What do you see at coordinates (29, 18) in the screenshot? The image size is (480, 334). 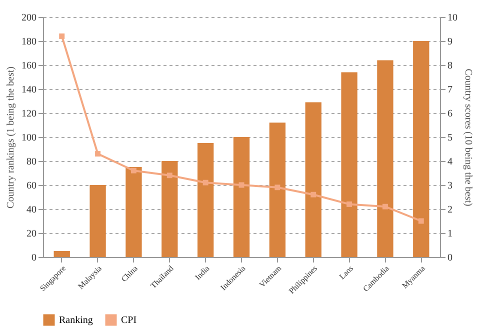 I see `y-tick-label: 200` at bounding box center [29, 18].